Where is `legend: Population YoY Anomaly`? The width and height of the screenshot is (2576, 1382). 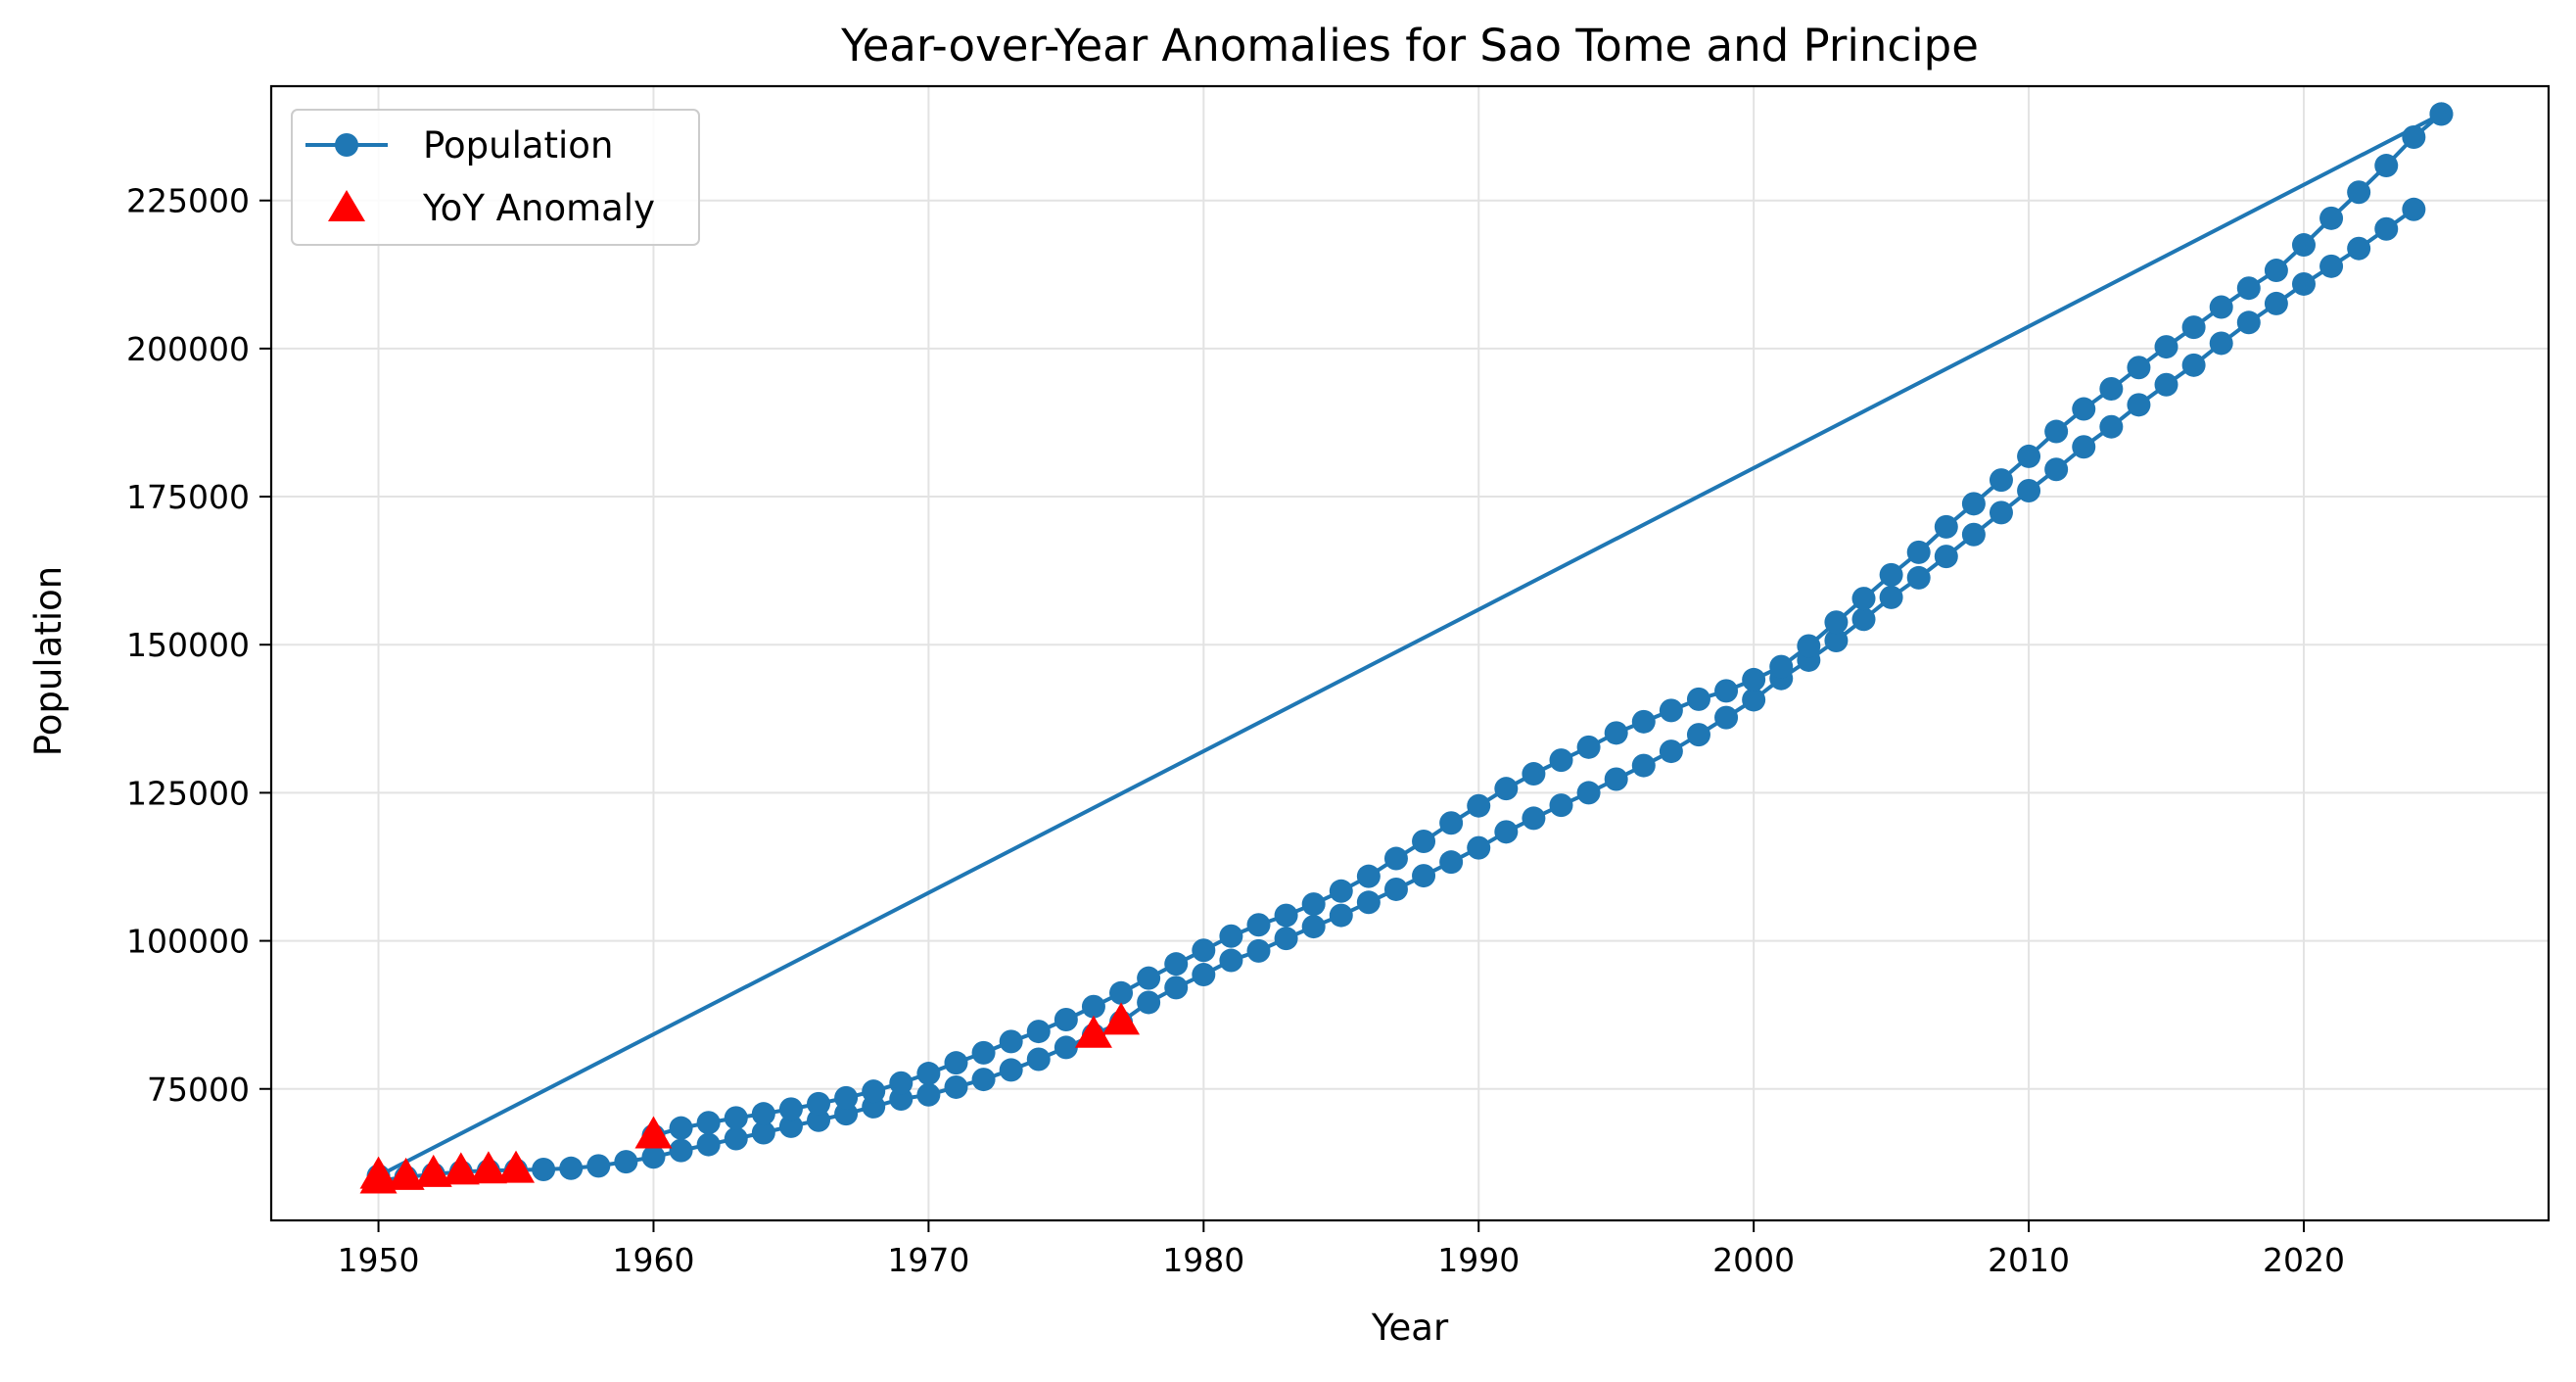 legend: Population YoY Anomaly is located at coordinates (496, 177).